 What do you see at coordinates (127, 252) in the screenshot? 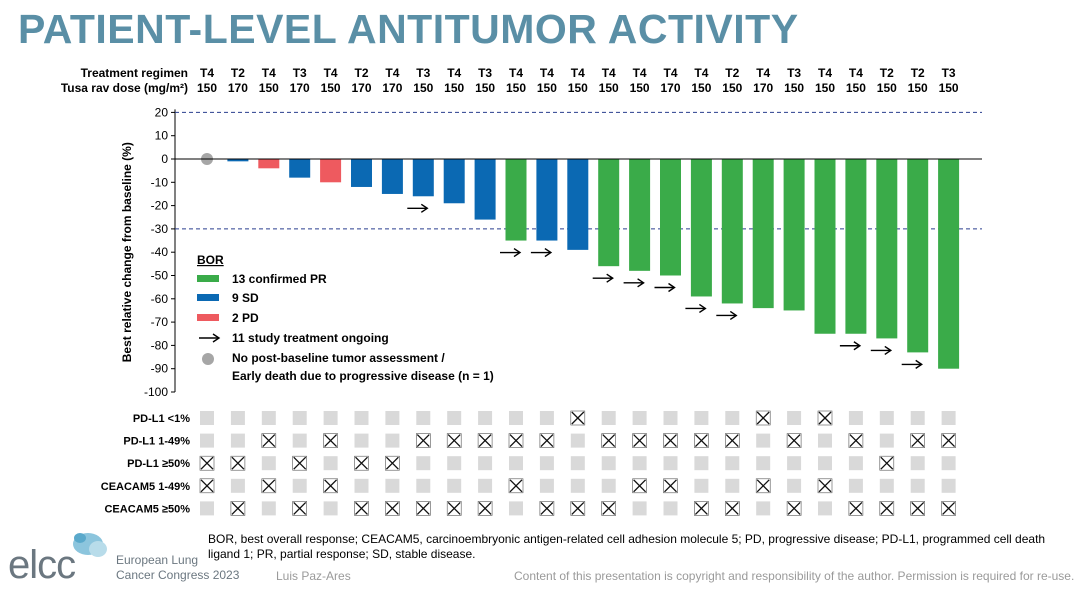
I see `y-axis-label: Best relative change from baseline (%)` at bounding box center [127, 252].